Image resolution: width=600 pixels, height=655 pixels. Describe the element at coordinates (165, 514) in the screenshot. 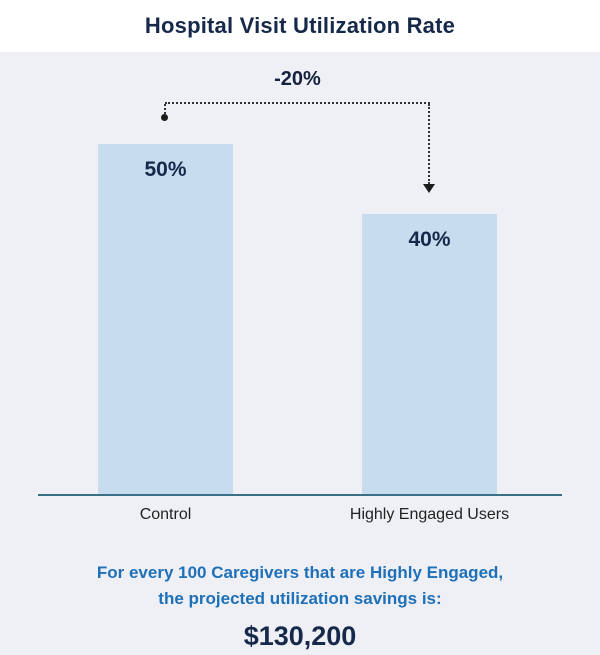

I see `x-label-control: Control` at that location.